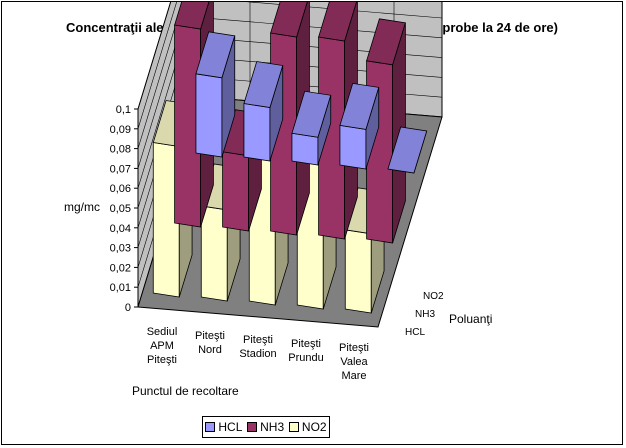 The height and width of the screenshot is (448, 626). Describe the element at coordinates (128, 308) in the screenshot. I see `y-tick-label: 0` at that location.